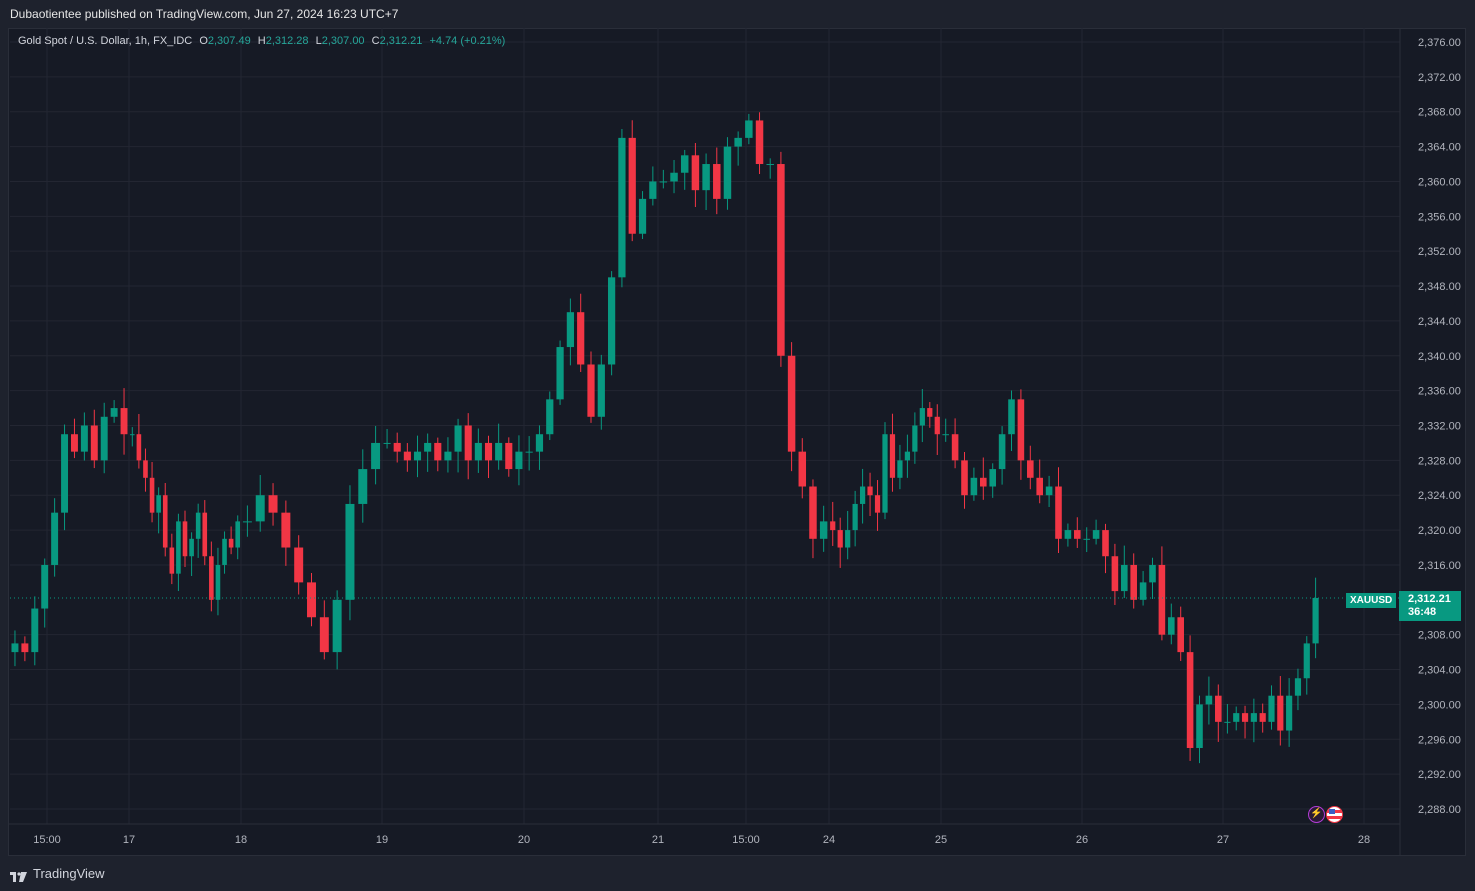  Describe the element at coordinates (1439, 810) in the screenshot. I see `y-tick-label: 2,288.00` at that location.